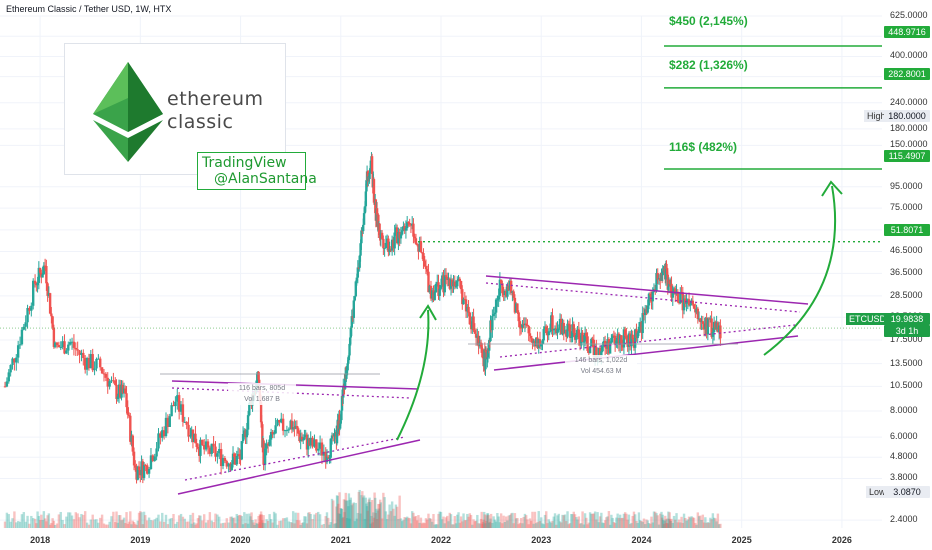 The height and width of the screenshot is (550, 932). I want to click on chart-title: Ethereum Classic / Tether USD, 1W, HTX, so click(89, 9).